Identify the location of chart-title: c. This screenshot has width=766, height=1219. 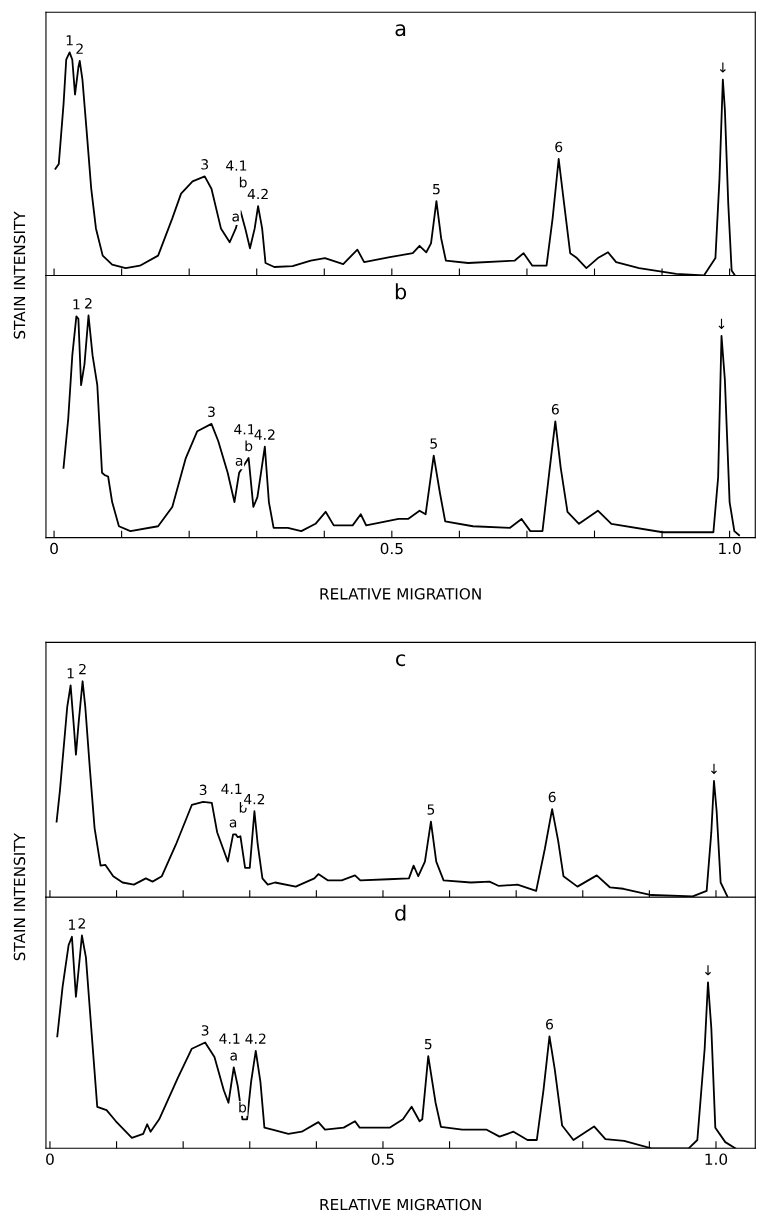
(401, 660).